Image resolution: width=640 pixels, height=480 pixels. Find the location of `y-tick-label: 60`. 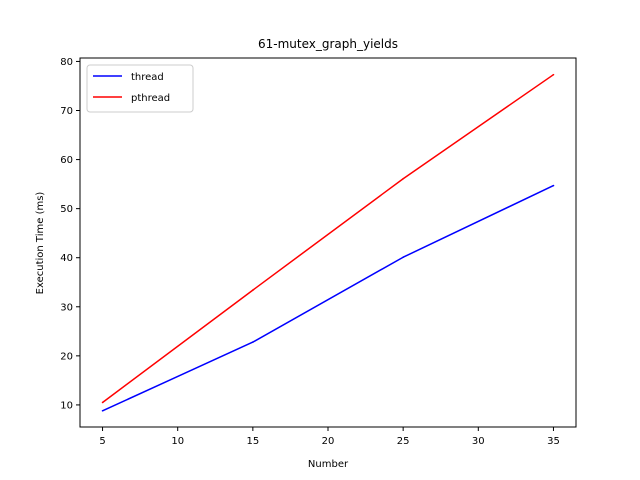

y-tick-label: 60 is located at coordinates (66, 160).